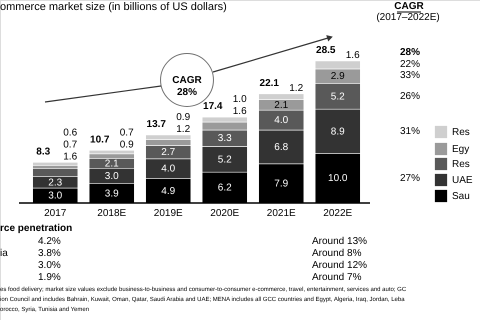 Image resolution: width=480 pixels, height=320 pixels. What do you see at coordinates (49, 253) in the screenshot?
I see `text: 3.8%` at bounding box center [49, 253].